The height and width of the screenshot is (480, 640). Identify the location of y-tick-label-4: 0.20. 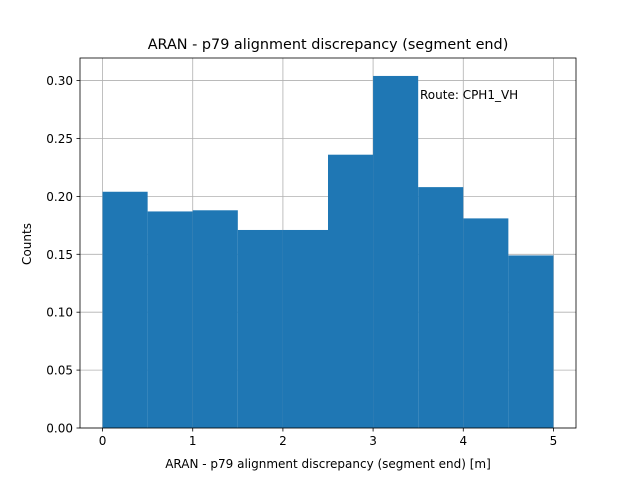
(59, 197).